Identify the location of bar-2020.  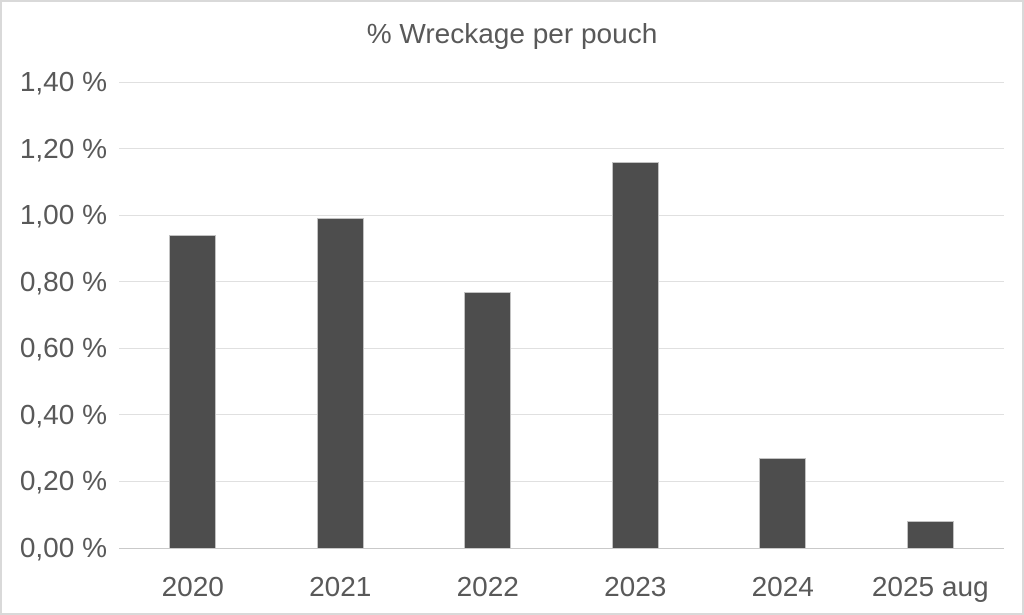
(193, 391).